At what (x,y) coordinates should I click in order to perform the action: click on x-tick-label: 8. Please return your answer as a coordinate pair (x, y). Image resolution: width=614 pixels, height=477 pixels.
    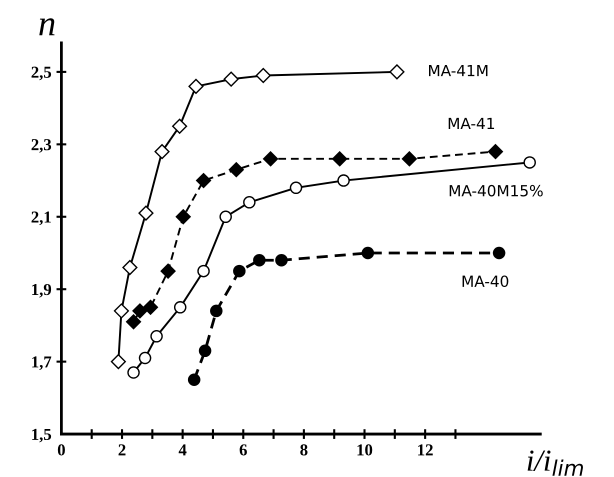
    Looking at the image, I should click on (304, 450).